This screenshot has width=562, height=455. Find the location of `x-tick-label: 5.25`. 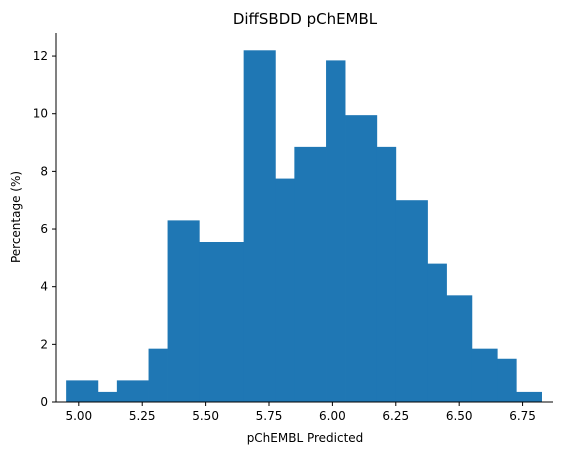

x-tick-label: 5.25 is located at coordinates (142, 416).